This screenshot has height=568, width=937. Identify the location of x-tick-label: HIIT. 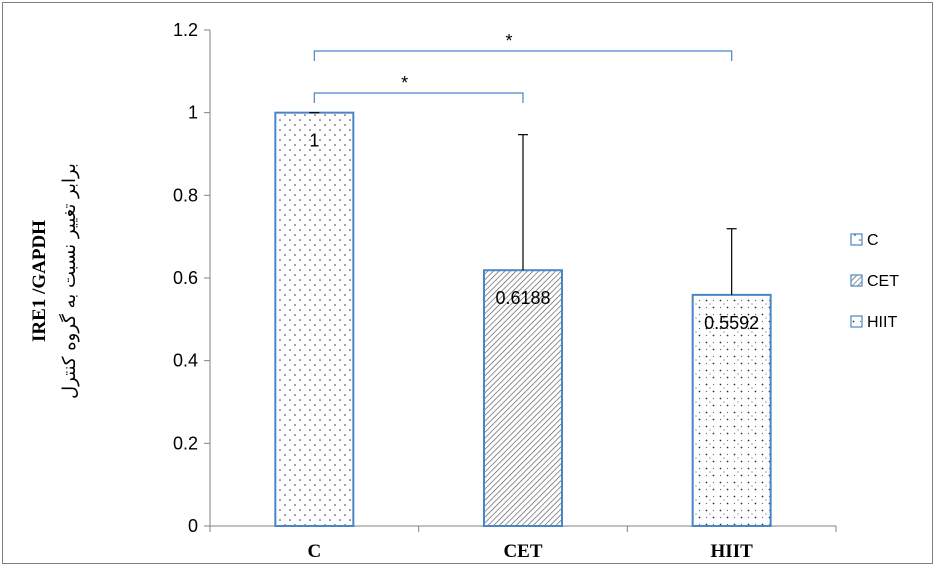
(732, 551).